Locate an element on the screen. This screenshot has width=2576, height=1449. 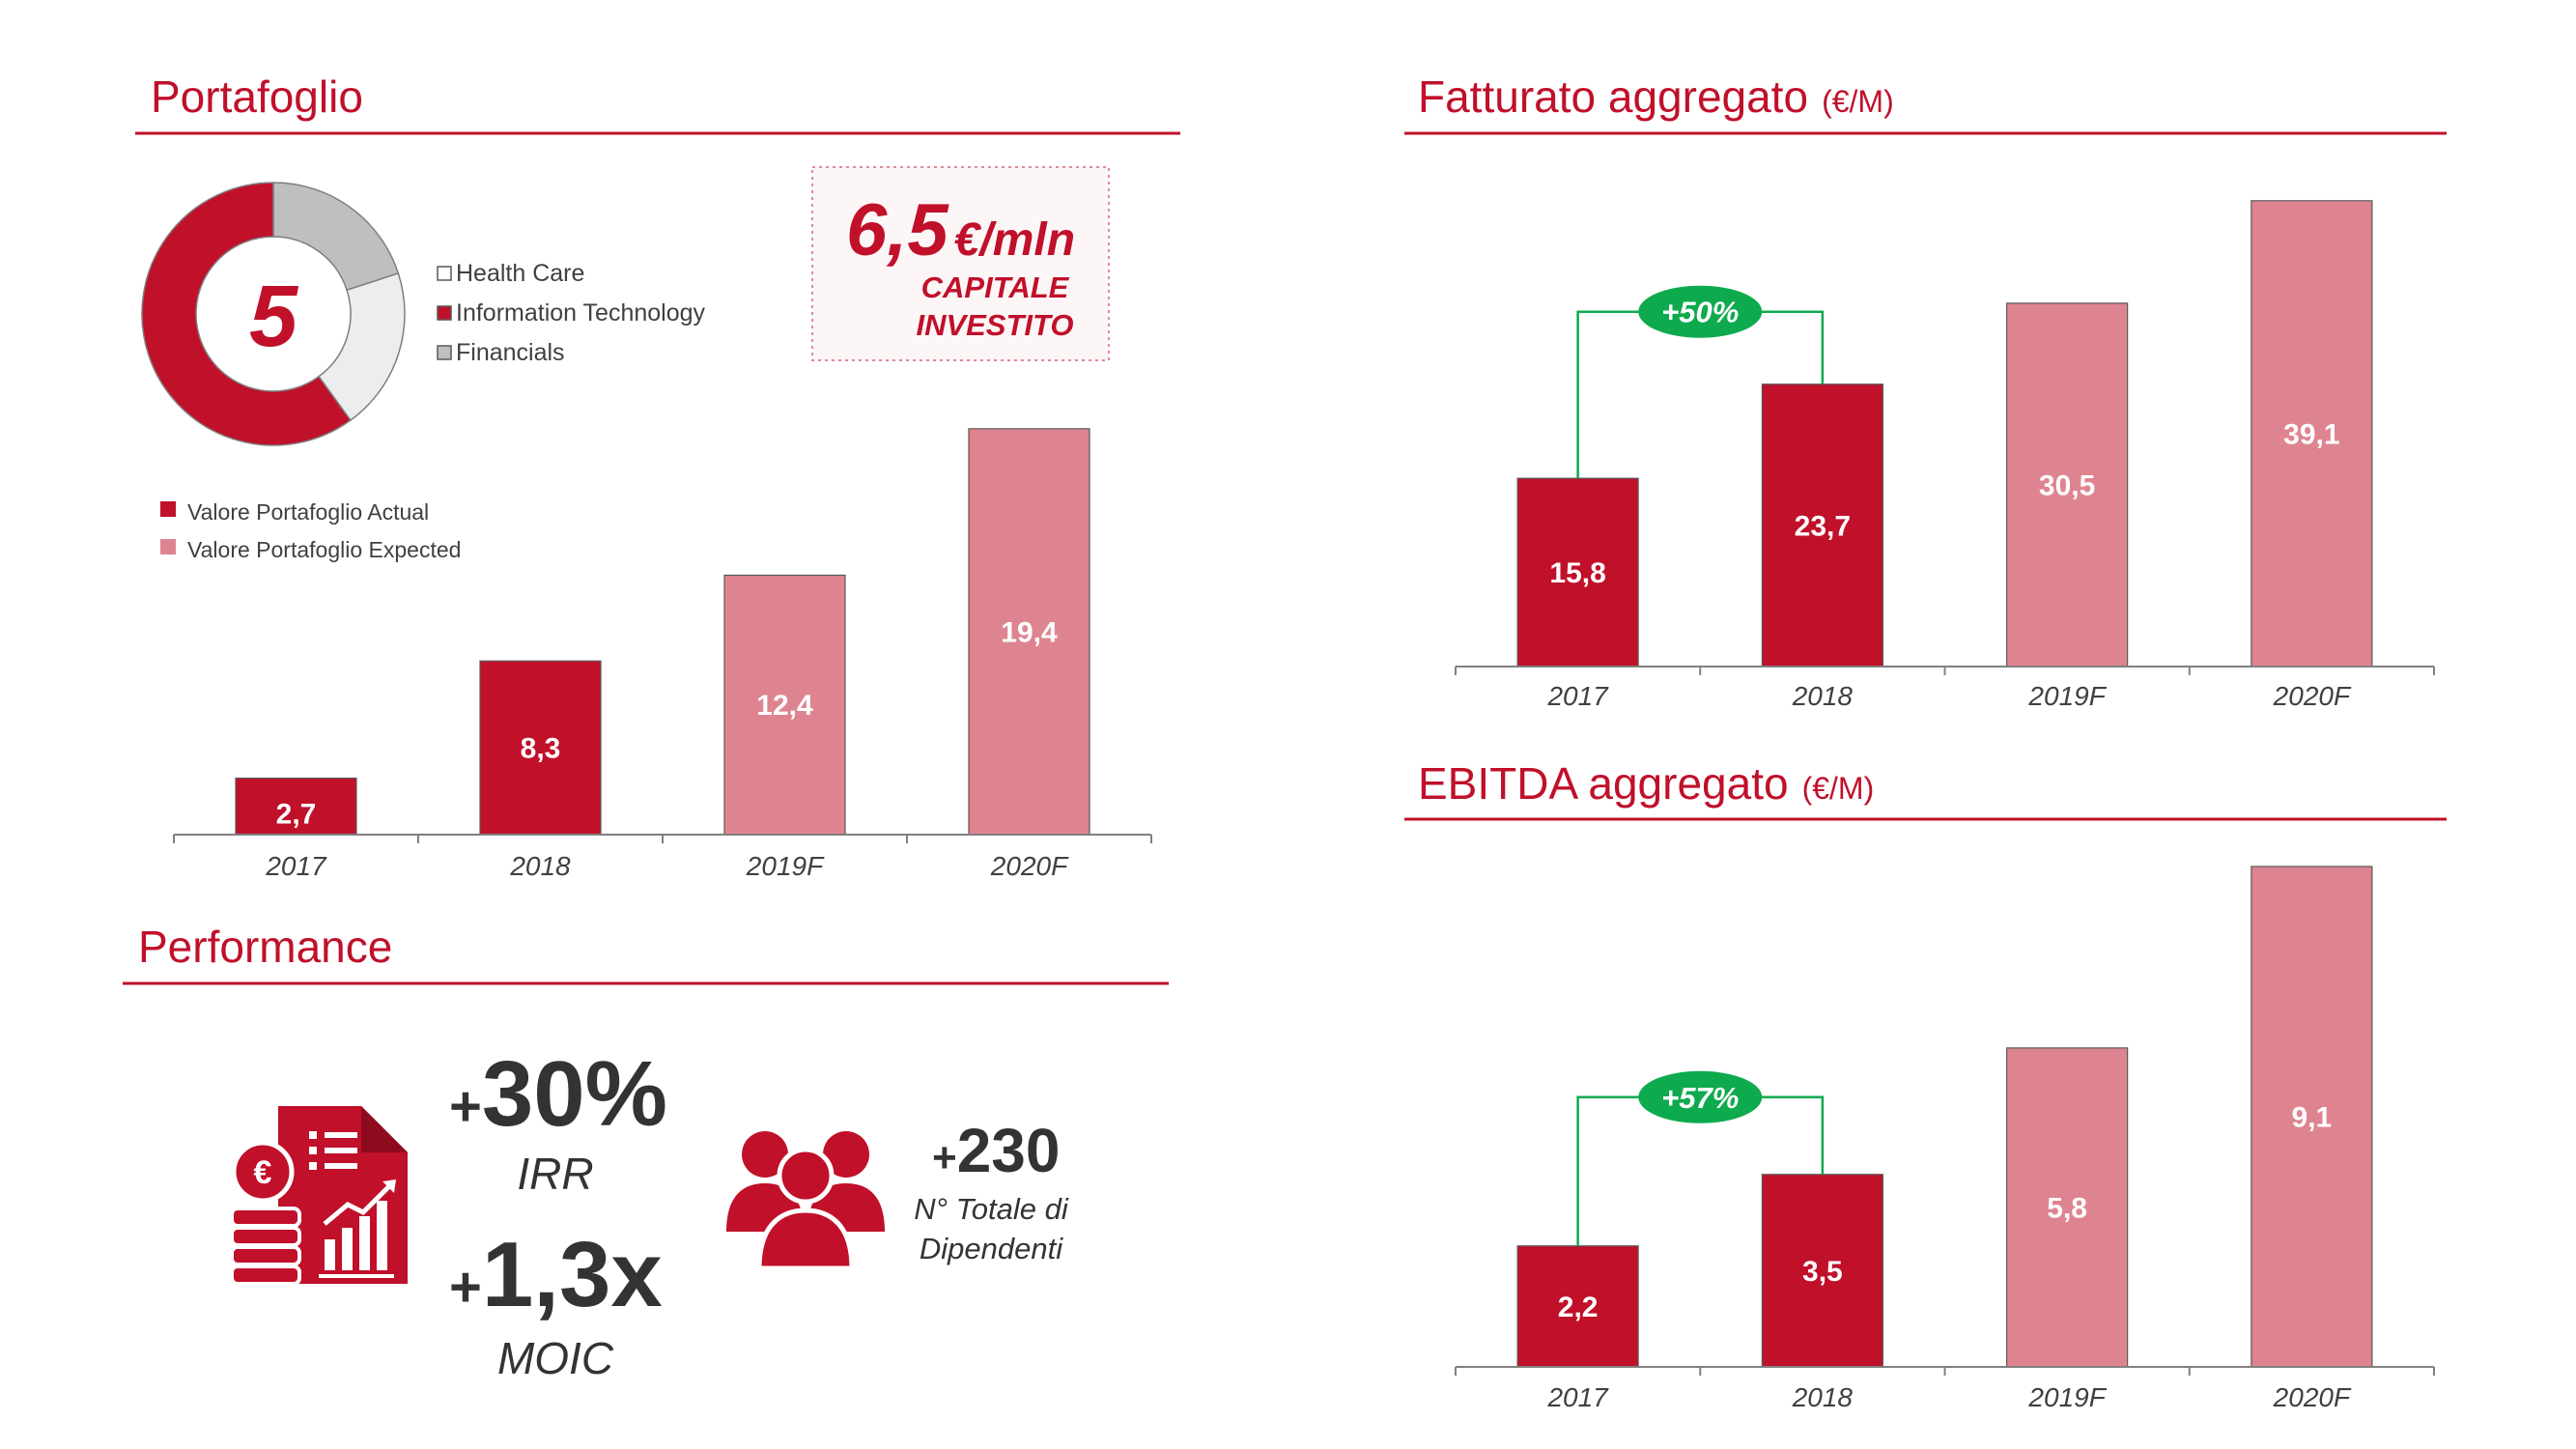
fatturato-category-label: 2018 is located at coordinates (1823, 696).